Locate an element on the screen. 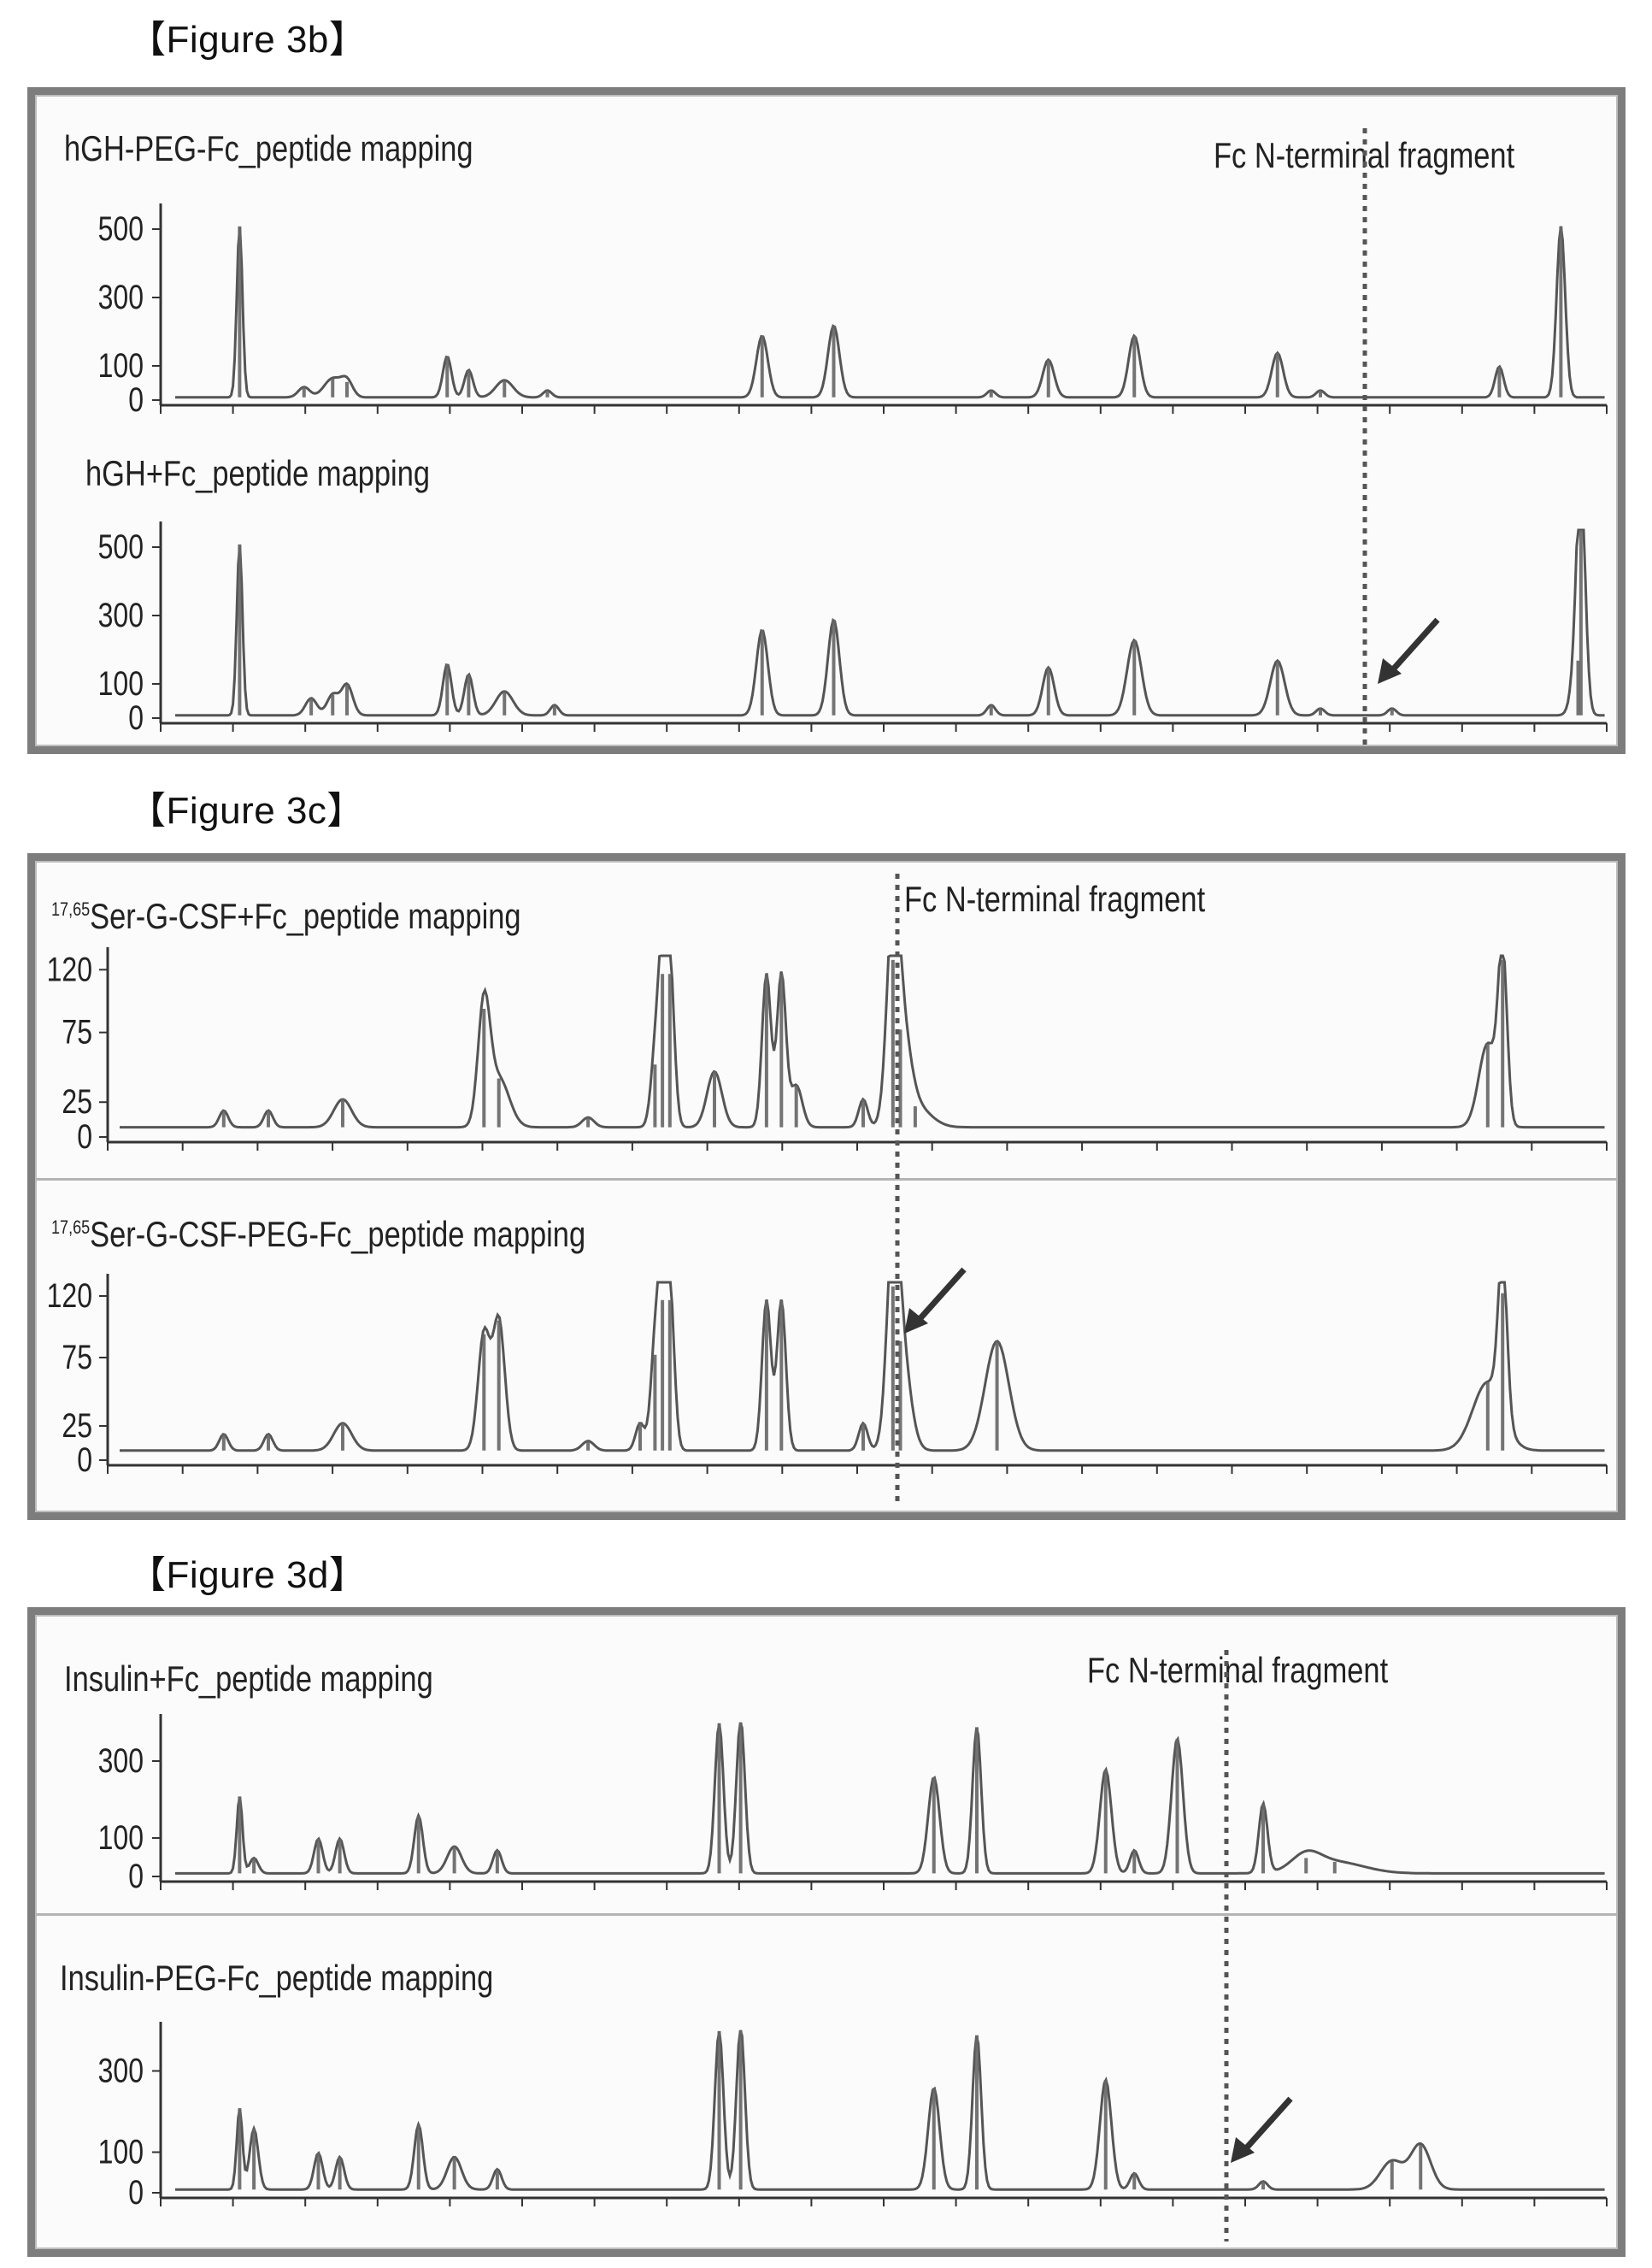 The width and height of the screenshot is (1652, 2268). figure-3b-top-panel-title: hGH-PEG-Fc_peptide mapping is located at coordinates (268, 148).